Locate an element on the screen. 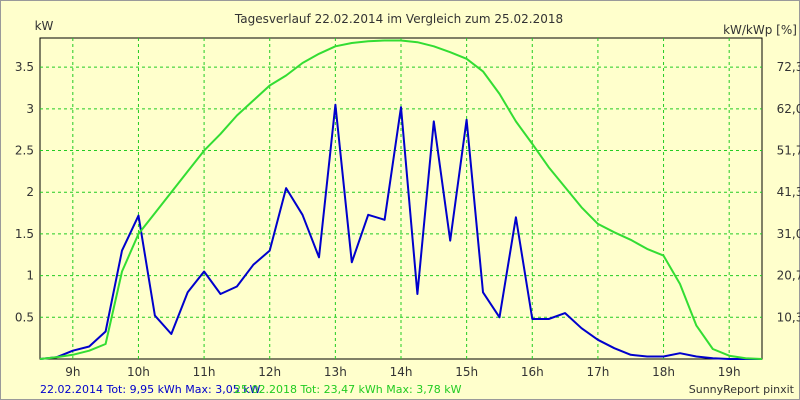  y-tick-right-label: 51,7 is located at coordinates (788, 151).